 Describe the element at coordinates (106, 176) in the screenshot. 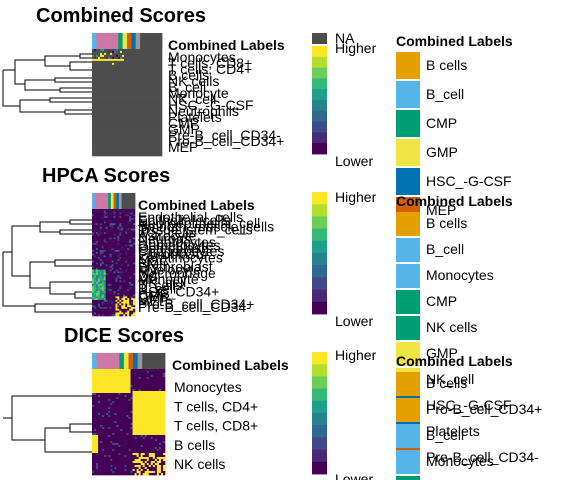

I see `hpca-scores-title: HPCA Scores` at that location.